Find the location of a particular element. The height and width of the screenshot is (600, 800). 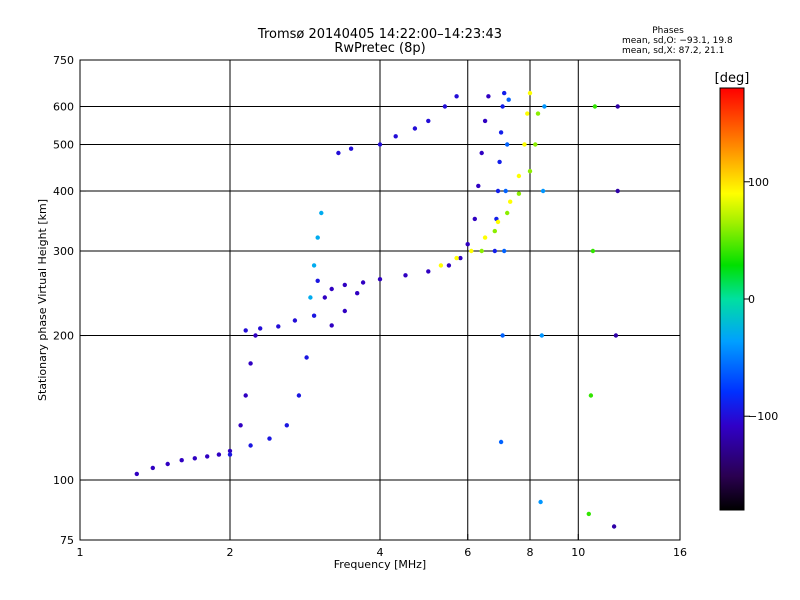

chart-subtitle: RwPretec (8p) is located at coordinates (379, 48).